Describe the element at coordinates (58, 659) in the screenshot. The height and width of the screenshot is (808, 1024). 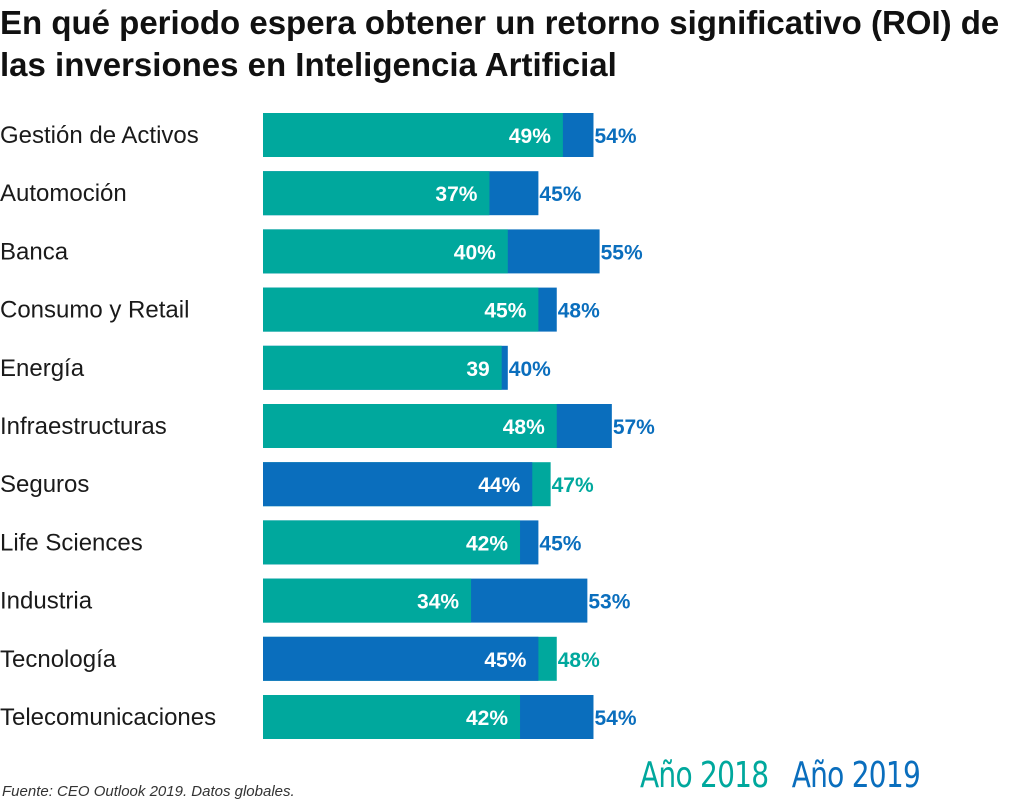
I see `category-label: Tecnología` at that location.